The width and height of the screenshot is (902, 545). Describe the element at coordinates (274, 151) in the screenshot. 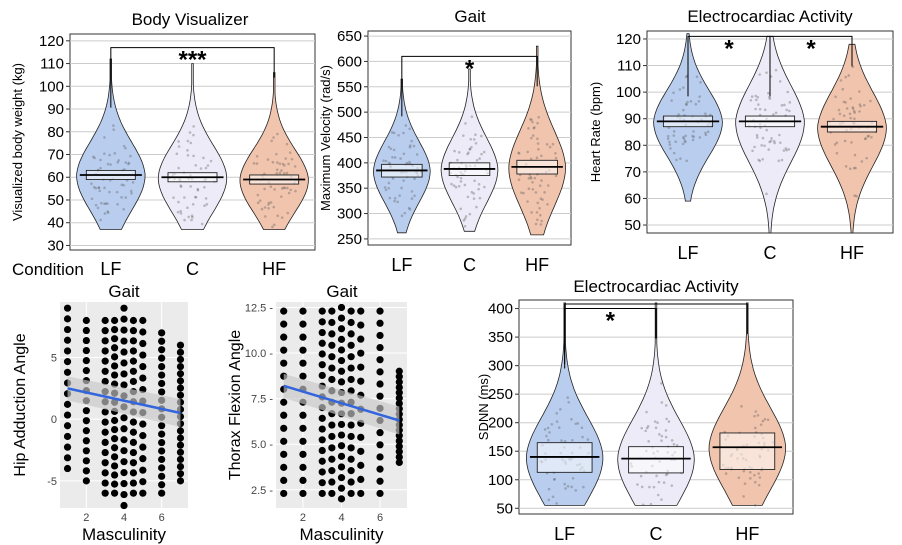

I see `violin-HF` at that location.